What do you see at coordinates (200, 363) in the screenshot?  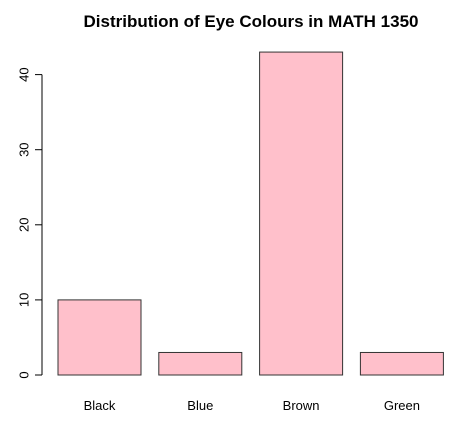 I see `bar-blue` at bounding box center [200, 363].